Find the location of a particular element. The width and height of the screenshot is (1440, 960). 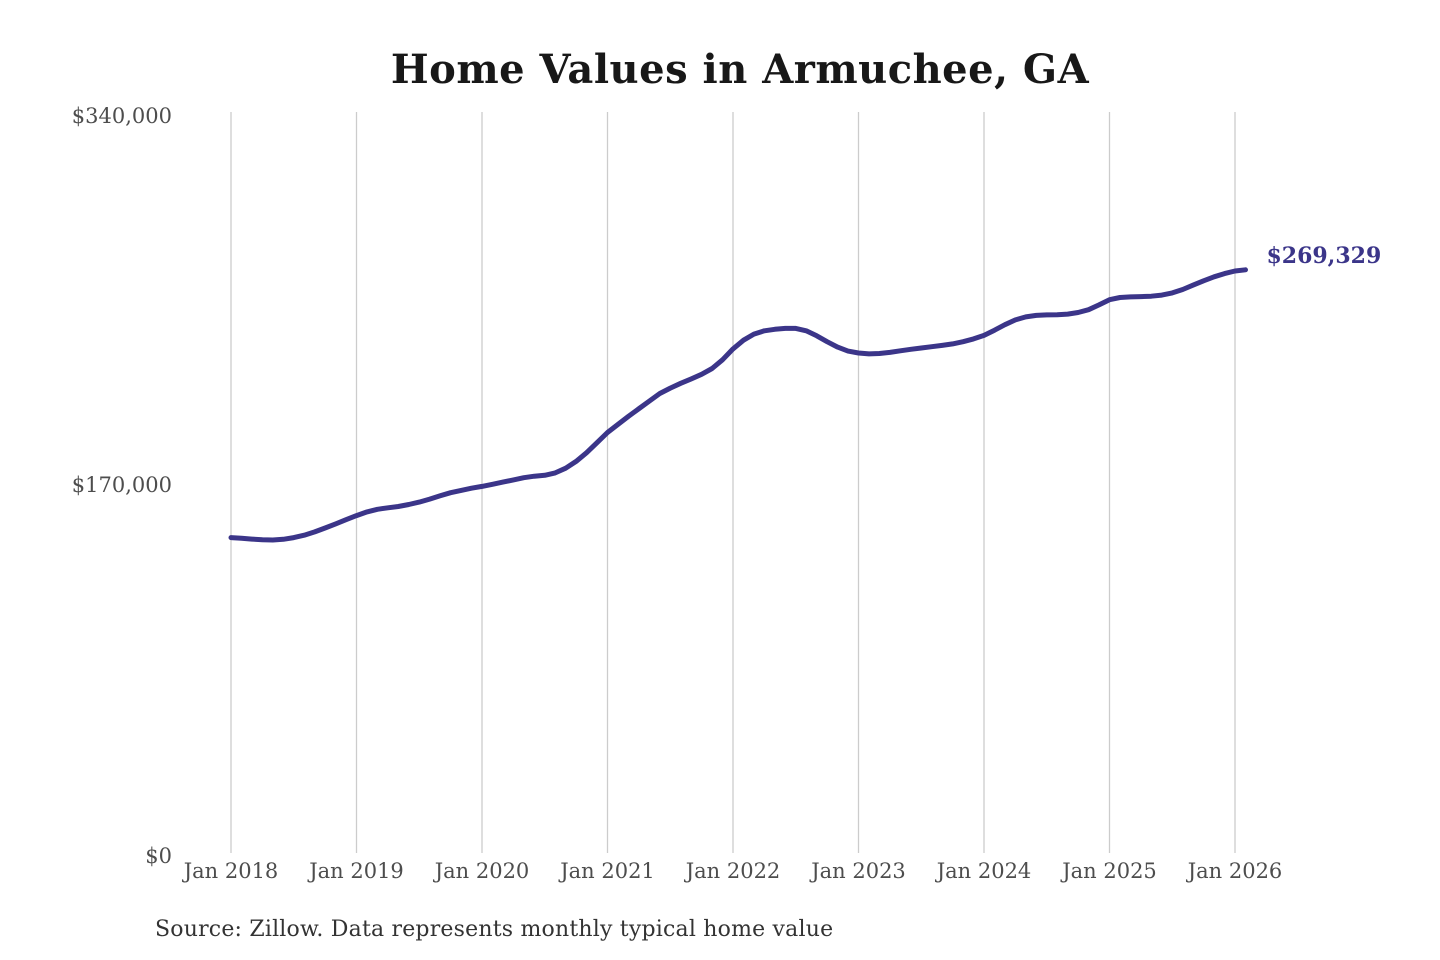

y-tick-label-0: $0 is located at coordinates (158, 856).